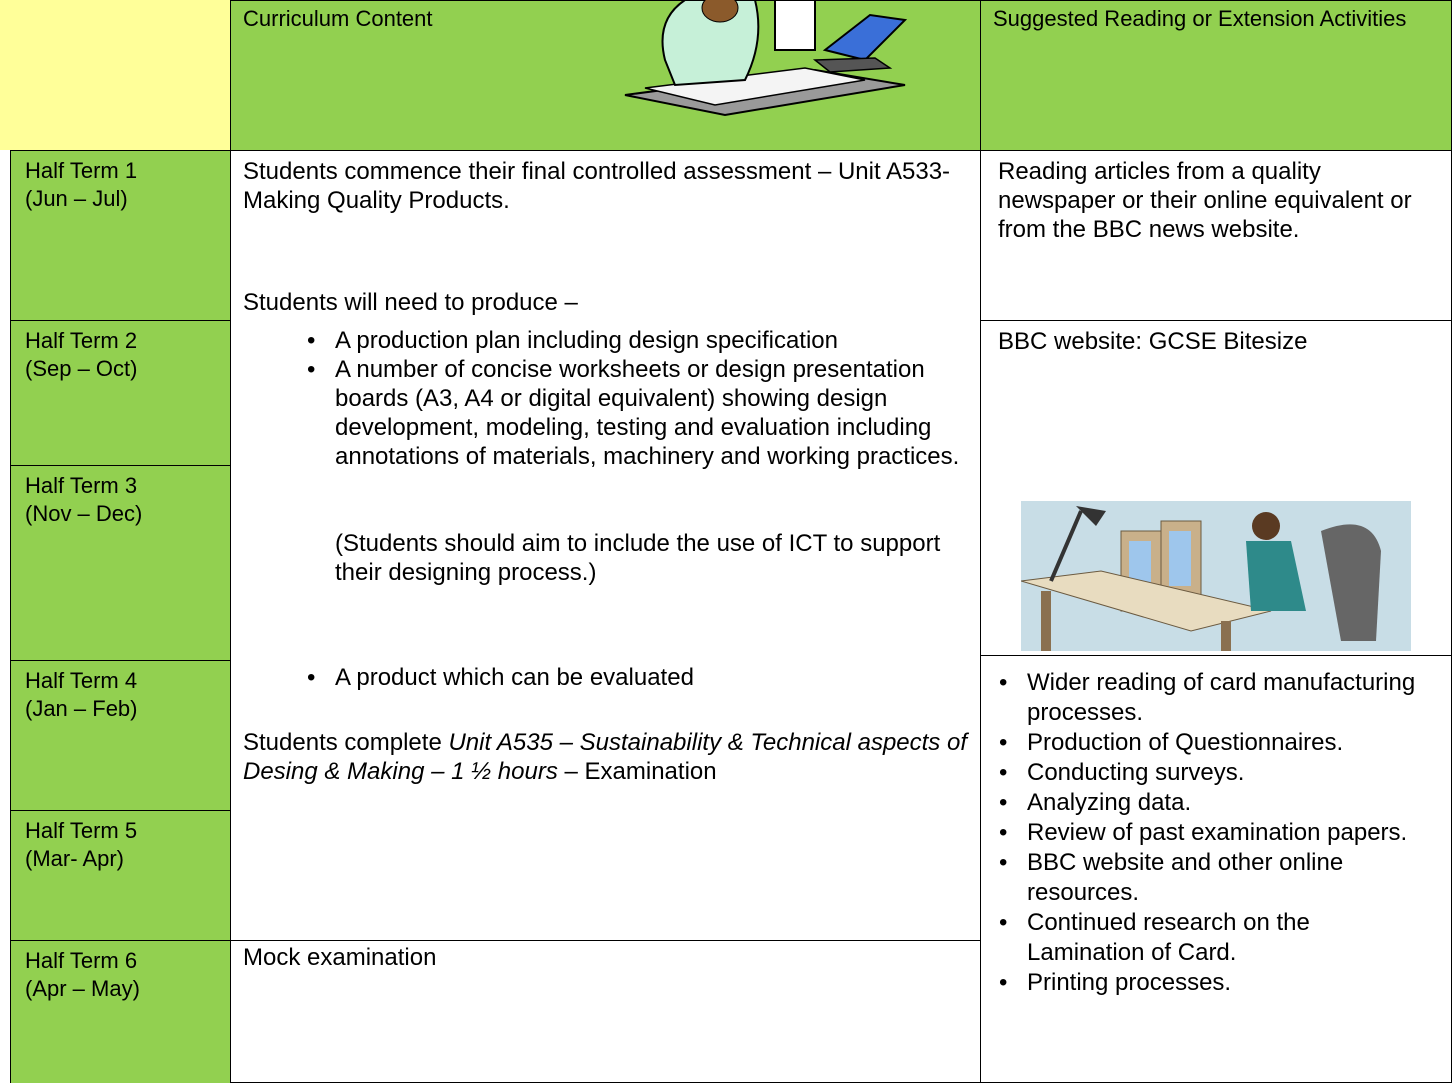 The image size is (1452, 1083). What do you see at coordinates (74, 858) in the screenshot?
I see `term-months: (Mar- Apr)` at bounding box center [74, 858].